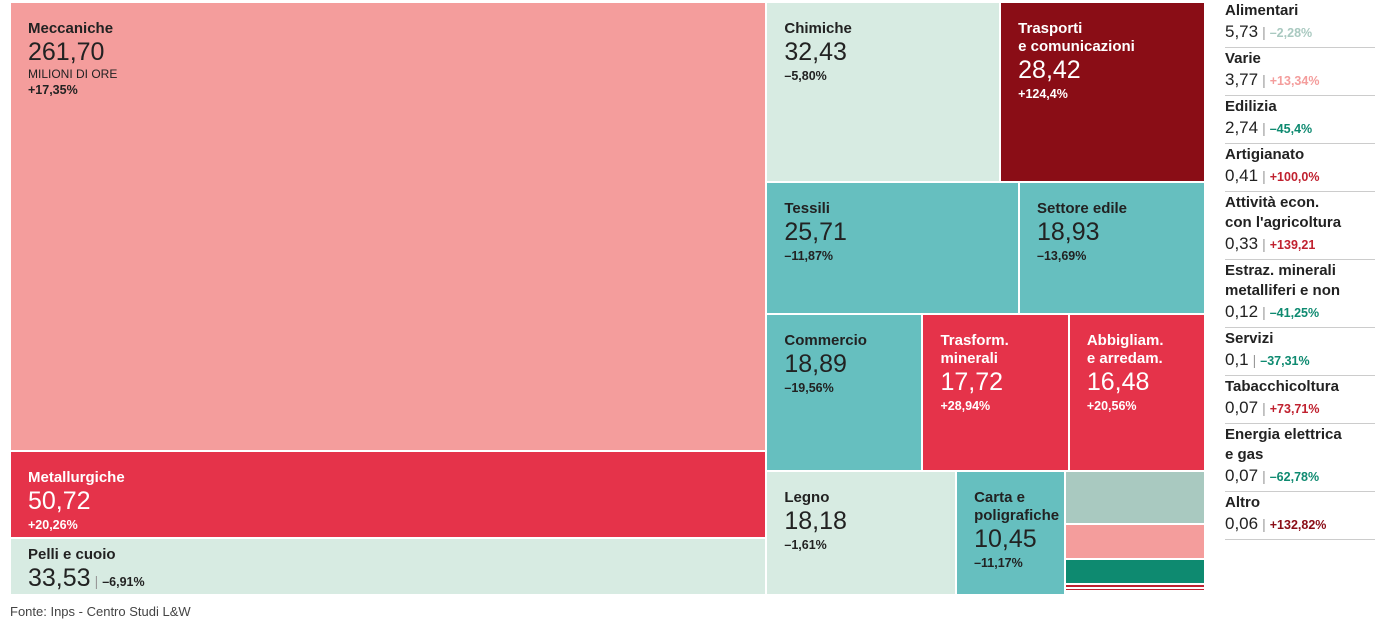 Image resolution: width=1380 pixels, height=623 pixels. I want to click on side-value: 3,77, so click(1242, 79).